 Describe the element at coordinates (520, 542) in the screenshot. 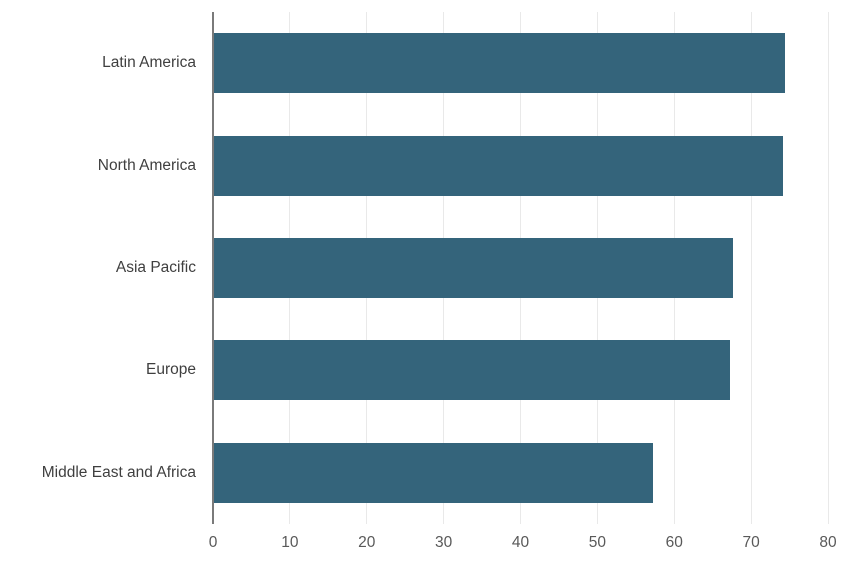

I see `x-tick-label-40: 40` at that location.